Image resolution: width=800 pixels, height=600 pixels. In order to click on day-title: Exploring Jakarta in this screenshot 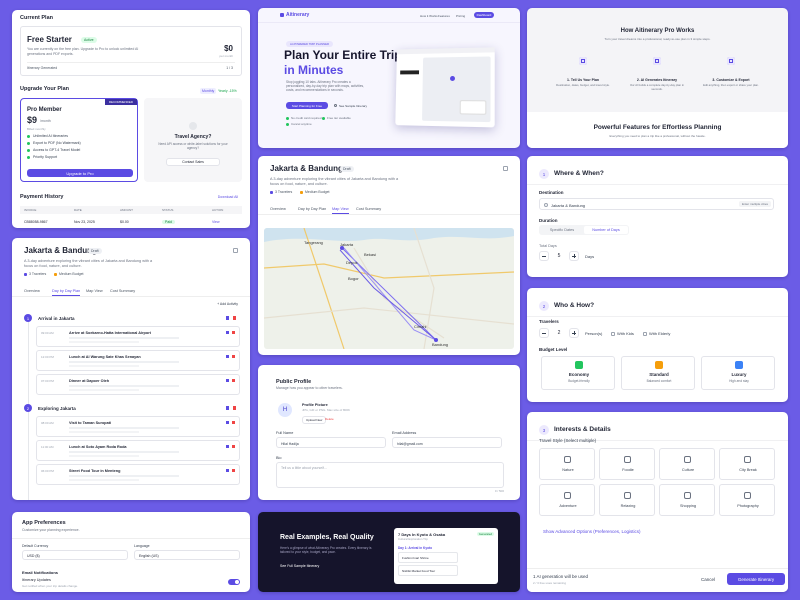, I will do `click(57, 408)`.